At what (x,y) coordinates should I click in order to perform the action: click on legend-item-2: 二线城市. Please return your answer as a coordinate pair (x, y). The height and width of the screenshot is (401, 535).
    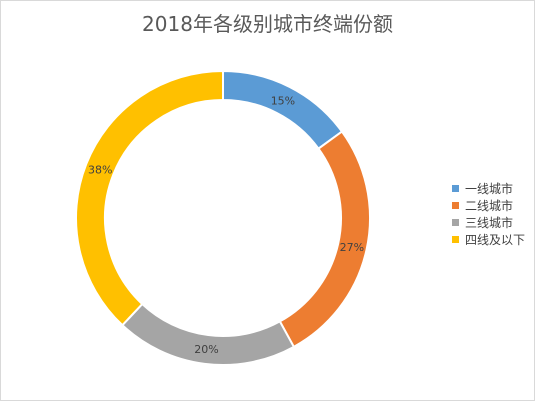
    Looking at the image, I should click on (488, 205).